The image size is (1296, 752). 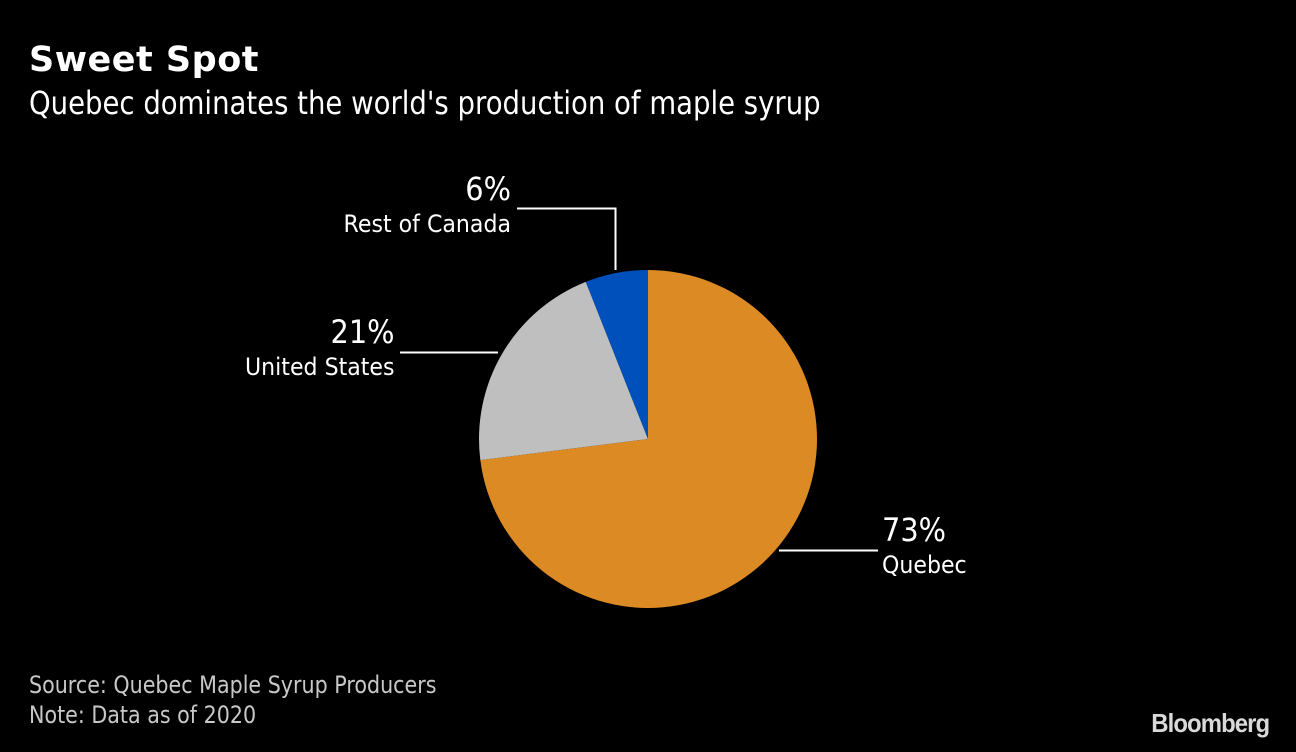 I want to click on data-note: Note: Data as of 2020, so click(x=143, y=715).